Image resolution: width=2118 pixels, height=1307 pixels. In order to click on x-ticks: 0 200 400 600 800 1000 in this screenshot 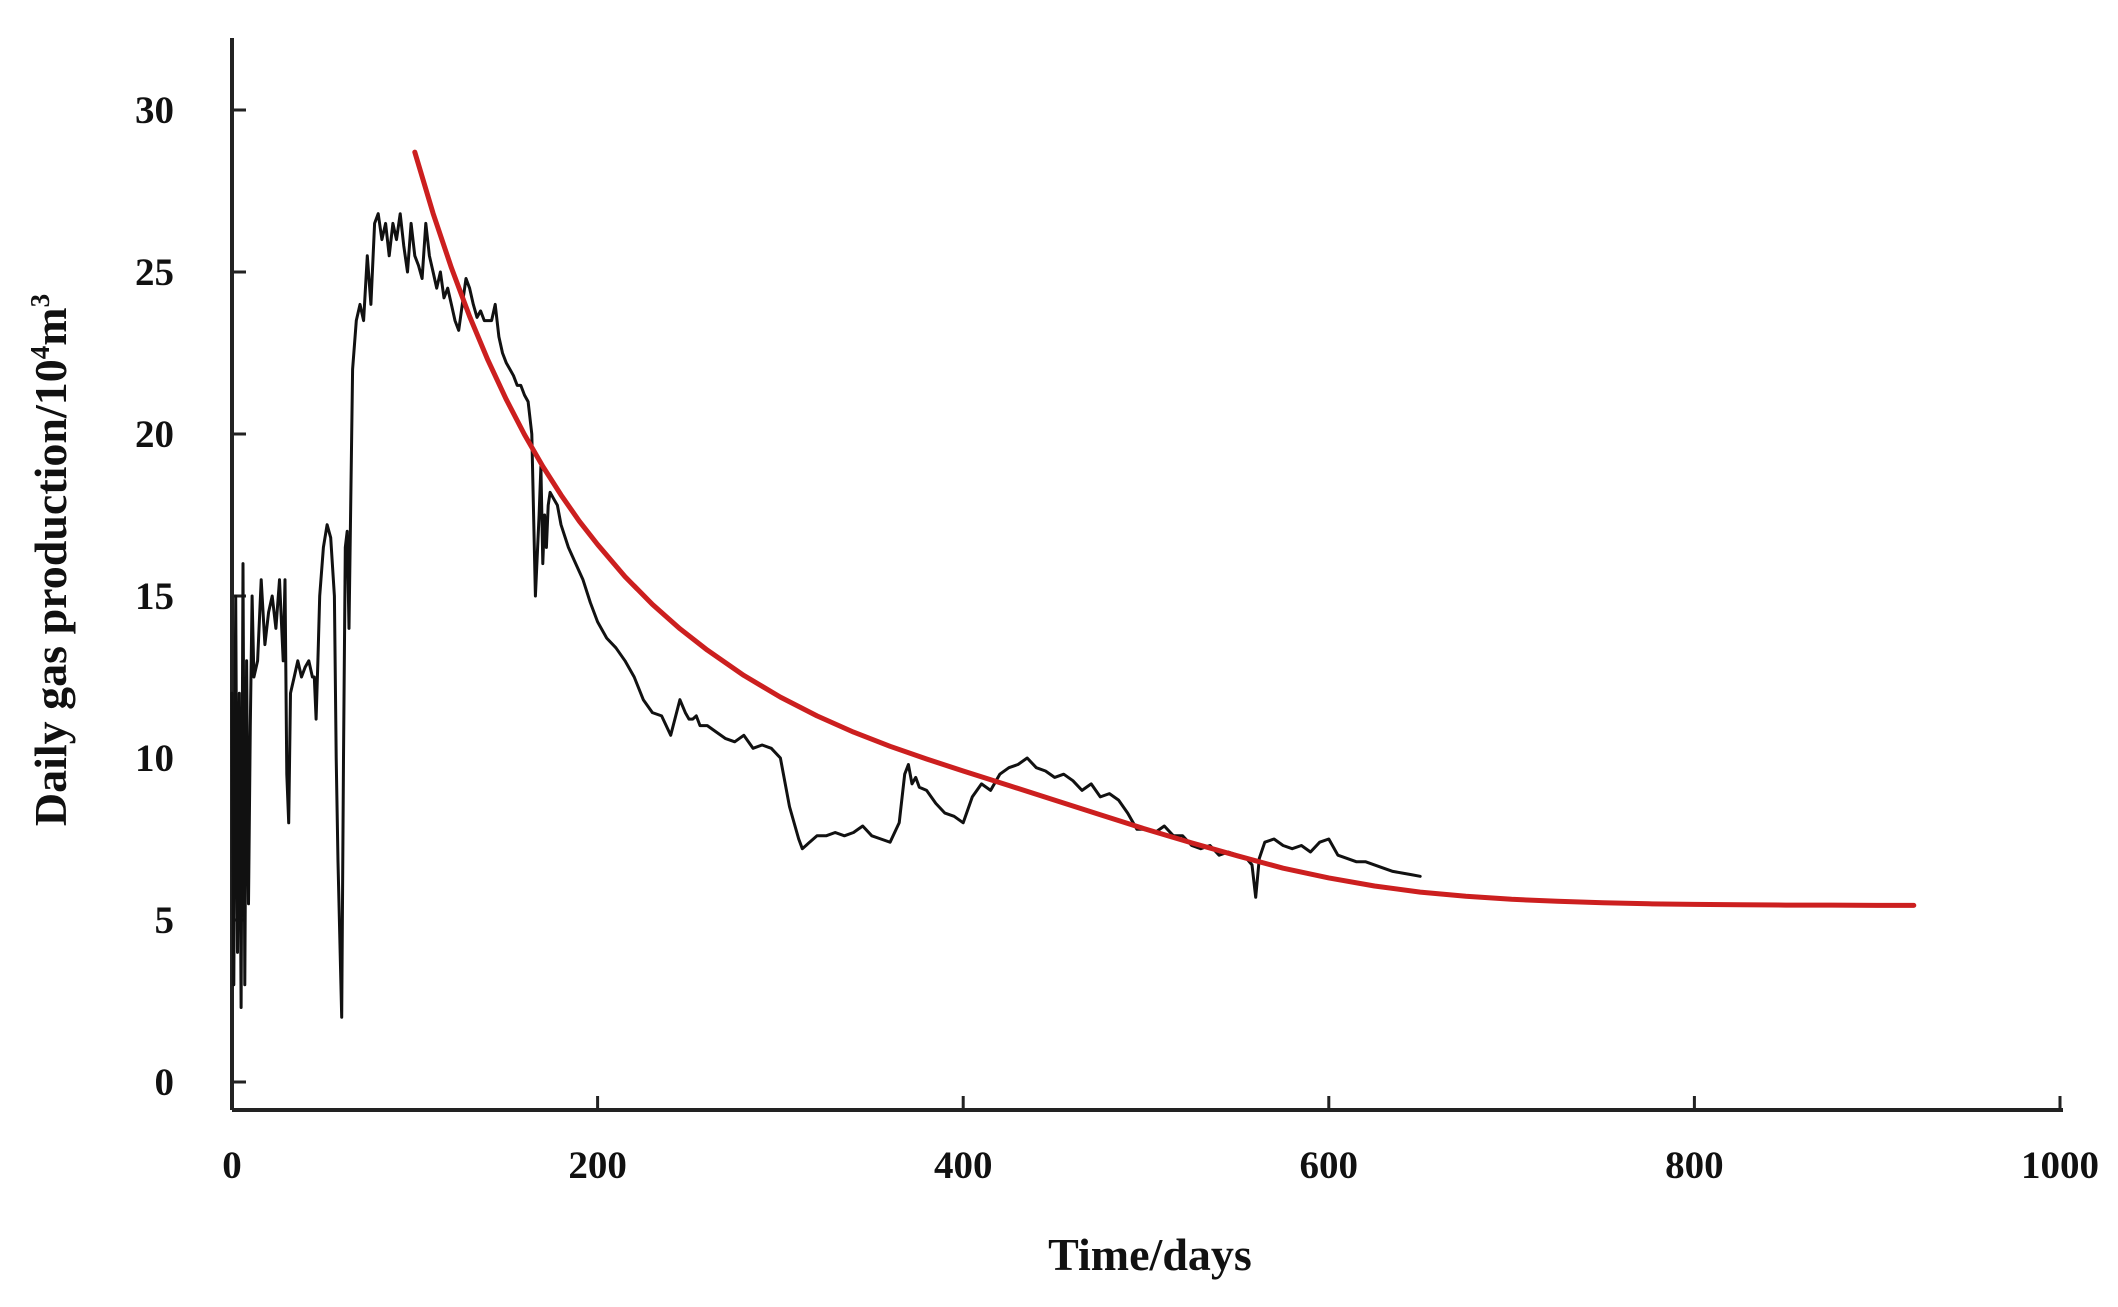, I will do `click(1160, 1141)`.